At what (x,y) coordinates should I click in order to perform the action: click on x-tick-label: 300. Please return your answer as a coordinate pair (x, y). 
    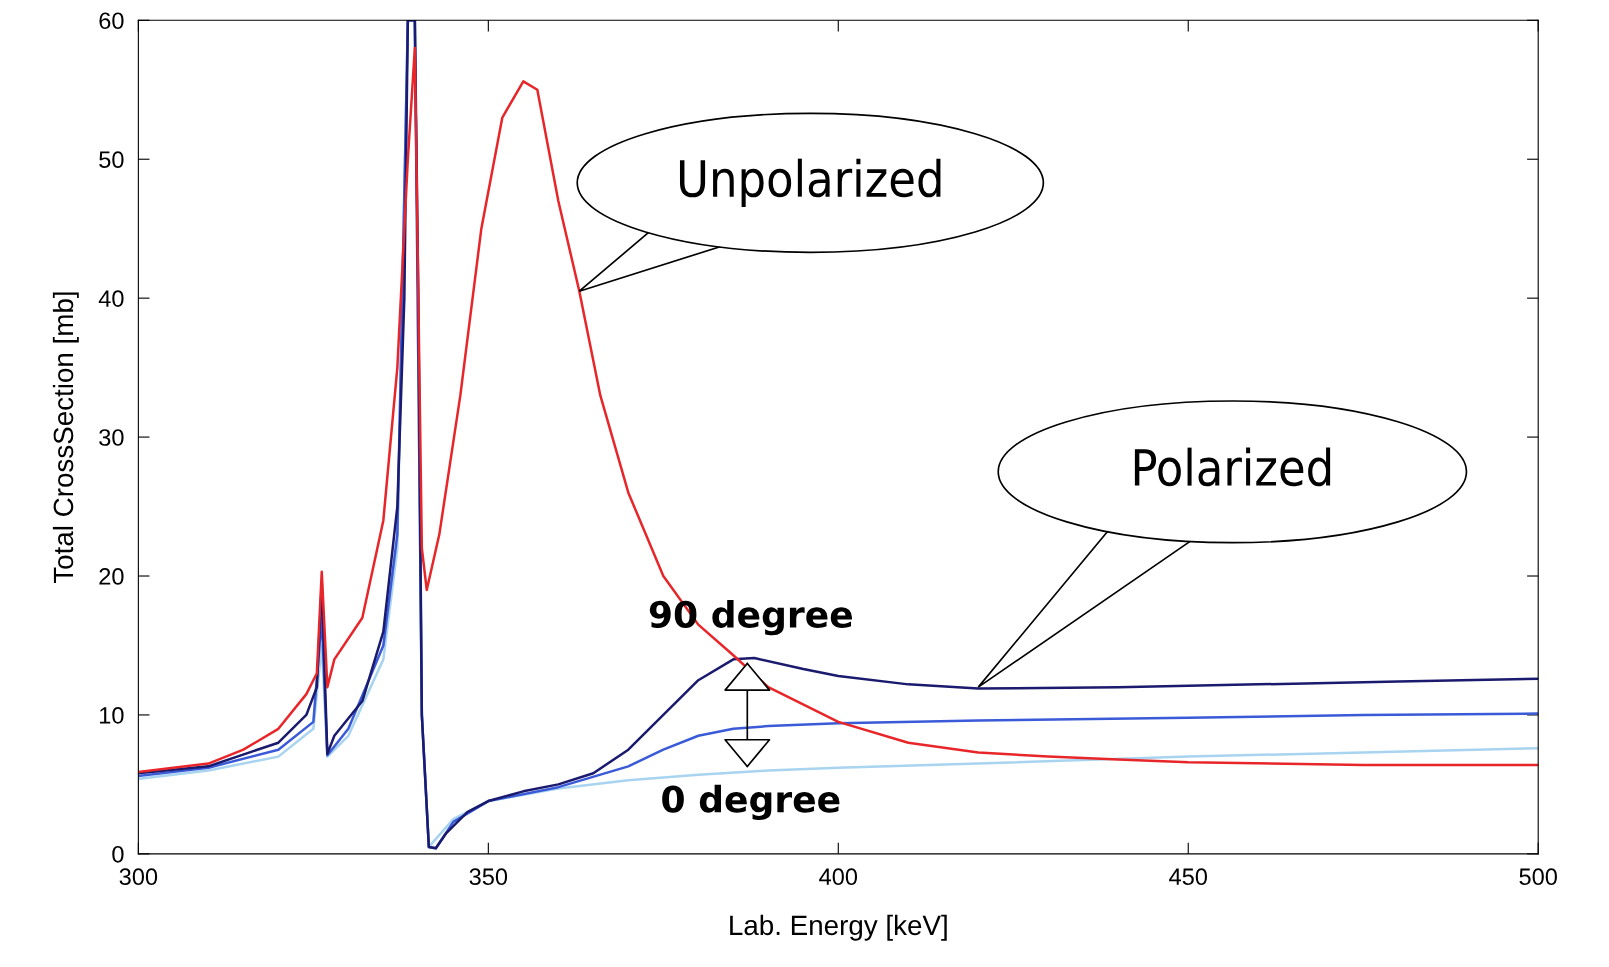
    Looking at the image, I should click on (138, 877).